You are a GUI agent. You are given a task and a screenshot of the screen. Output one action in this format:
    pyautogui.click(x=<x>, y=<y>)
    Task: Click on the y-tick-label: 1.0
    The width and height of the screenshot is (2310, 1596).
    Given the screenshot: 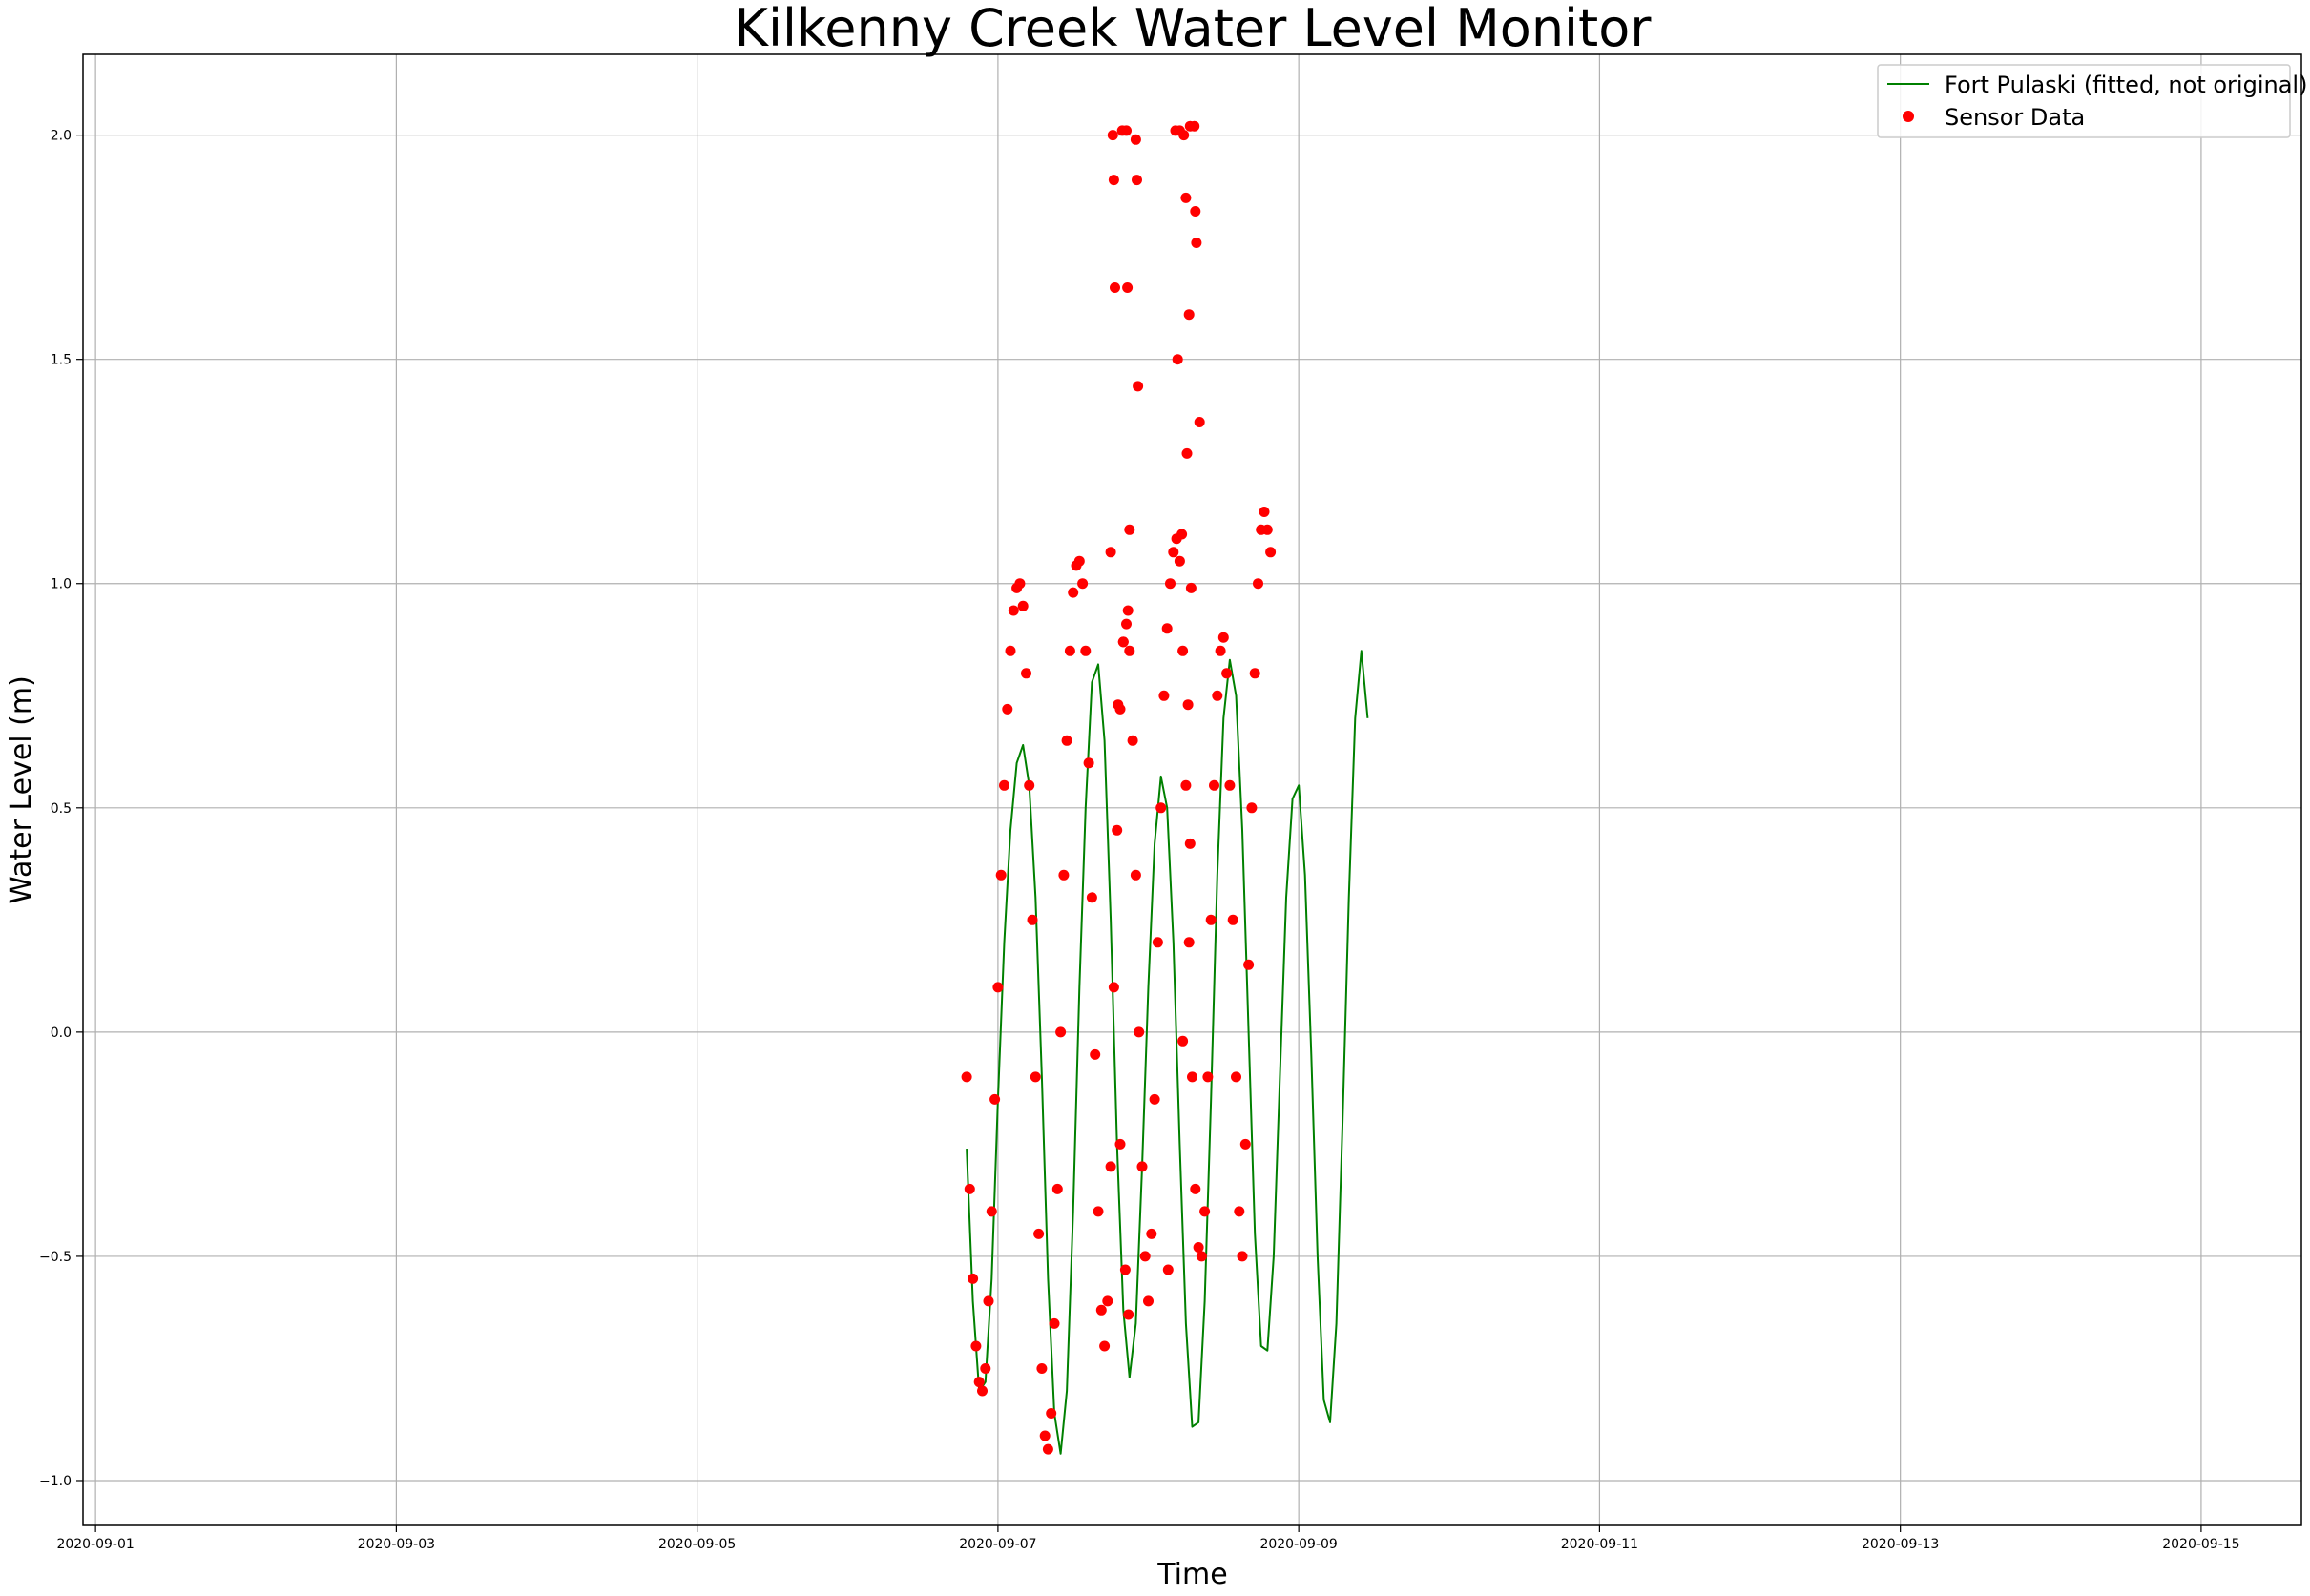 What is the action you would take?
    pyautogui.click(x=62, y=585)
    